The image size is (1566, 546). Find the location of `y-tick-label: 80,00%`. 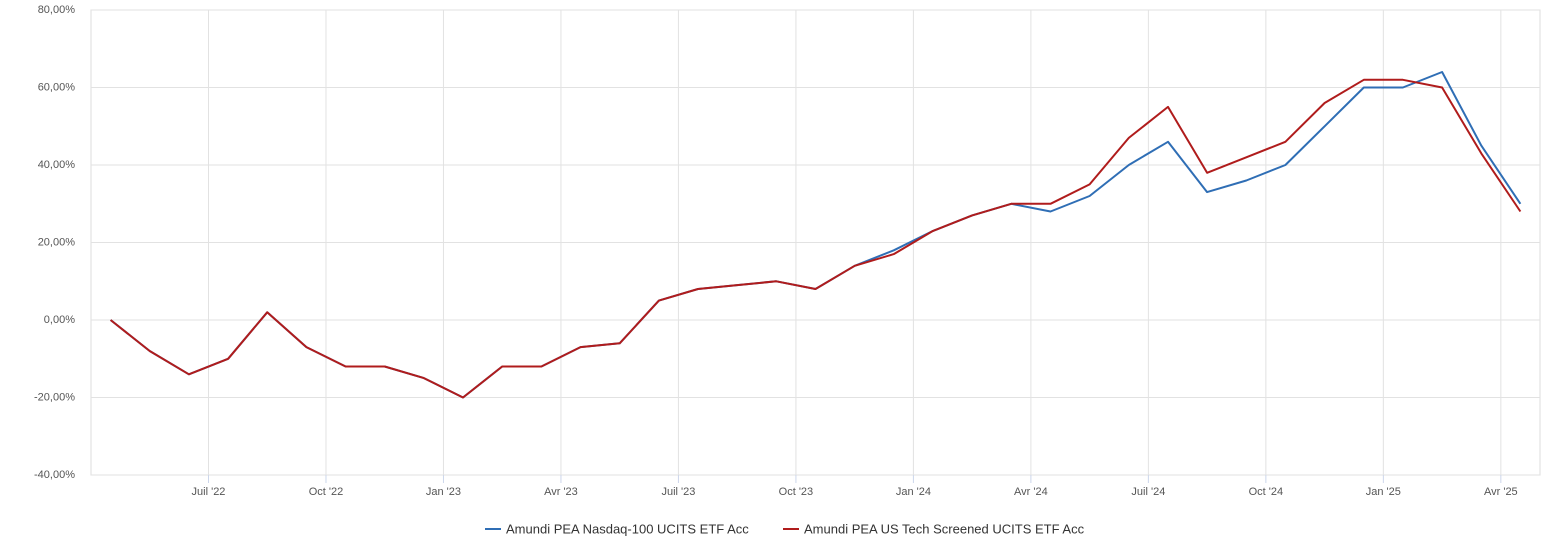

y-tick-label: 80,00% is located at coordinates (57, 10).